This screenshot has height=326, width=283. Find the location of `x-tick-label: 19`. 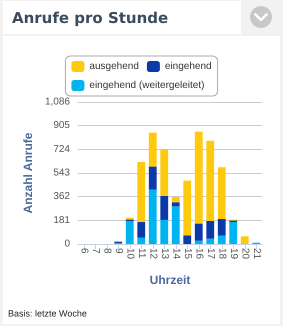

x-tick-label: 19 is located at coordinates (233, 254).